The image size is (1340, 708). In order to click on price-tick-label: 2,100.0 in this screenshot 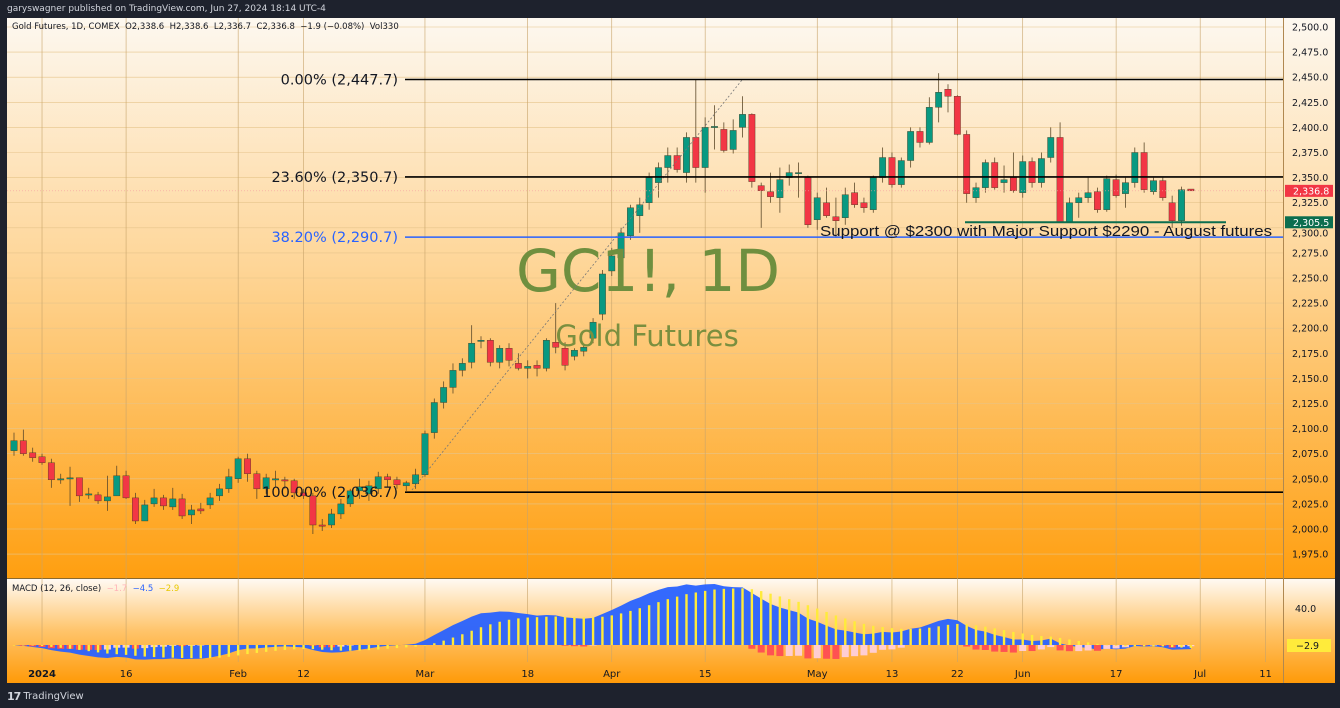, I will do `click(1310, 429)`.